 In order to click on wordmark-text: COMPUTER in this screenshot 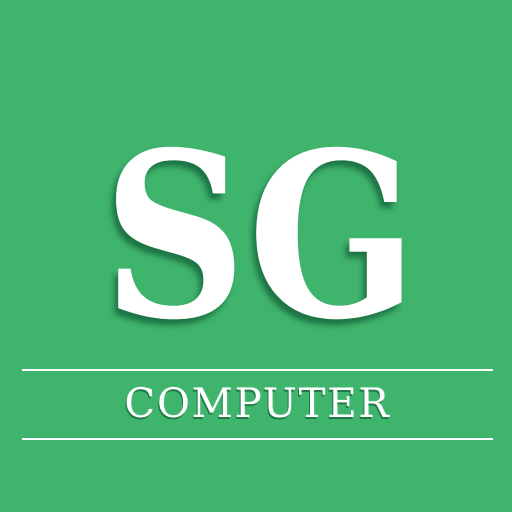, I will do `click(257, 404)`.